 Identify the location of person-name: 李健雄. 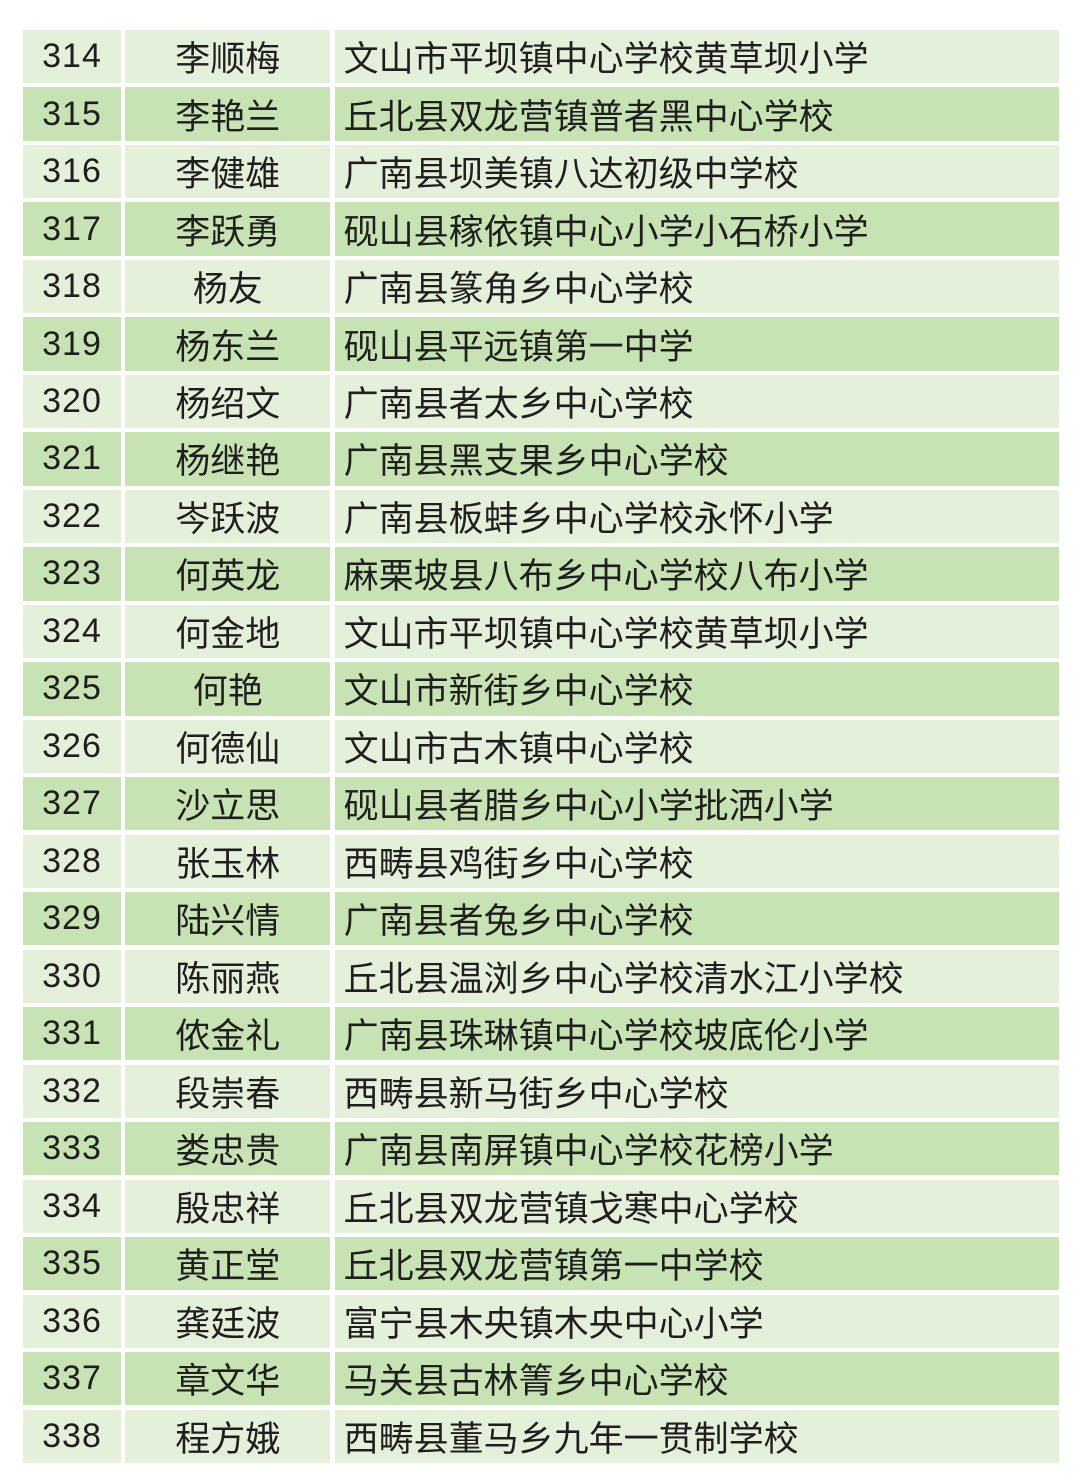
(228, 175).